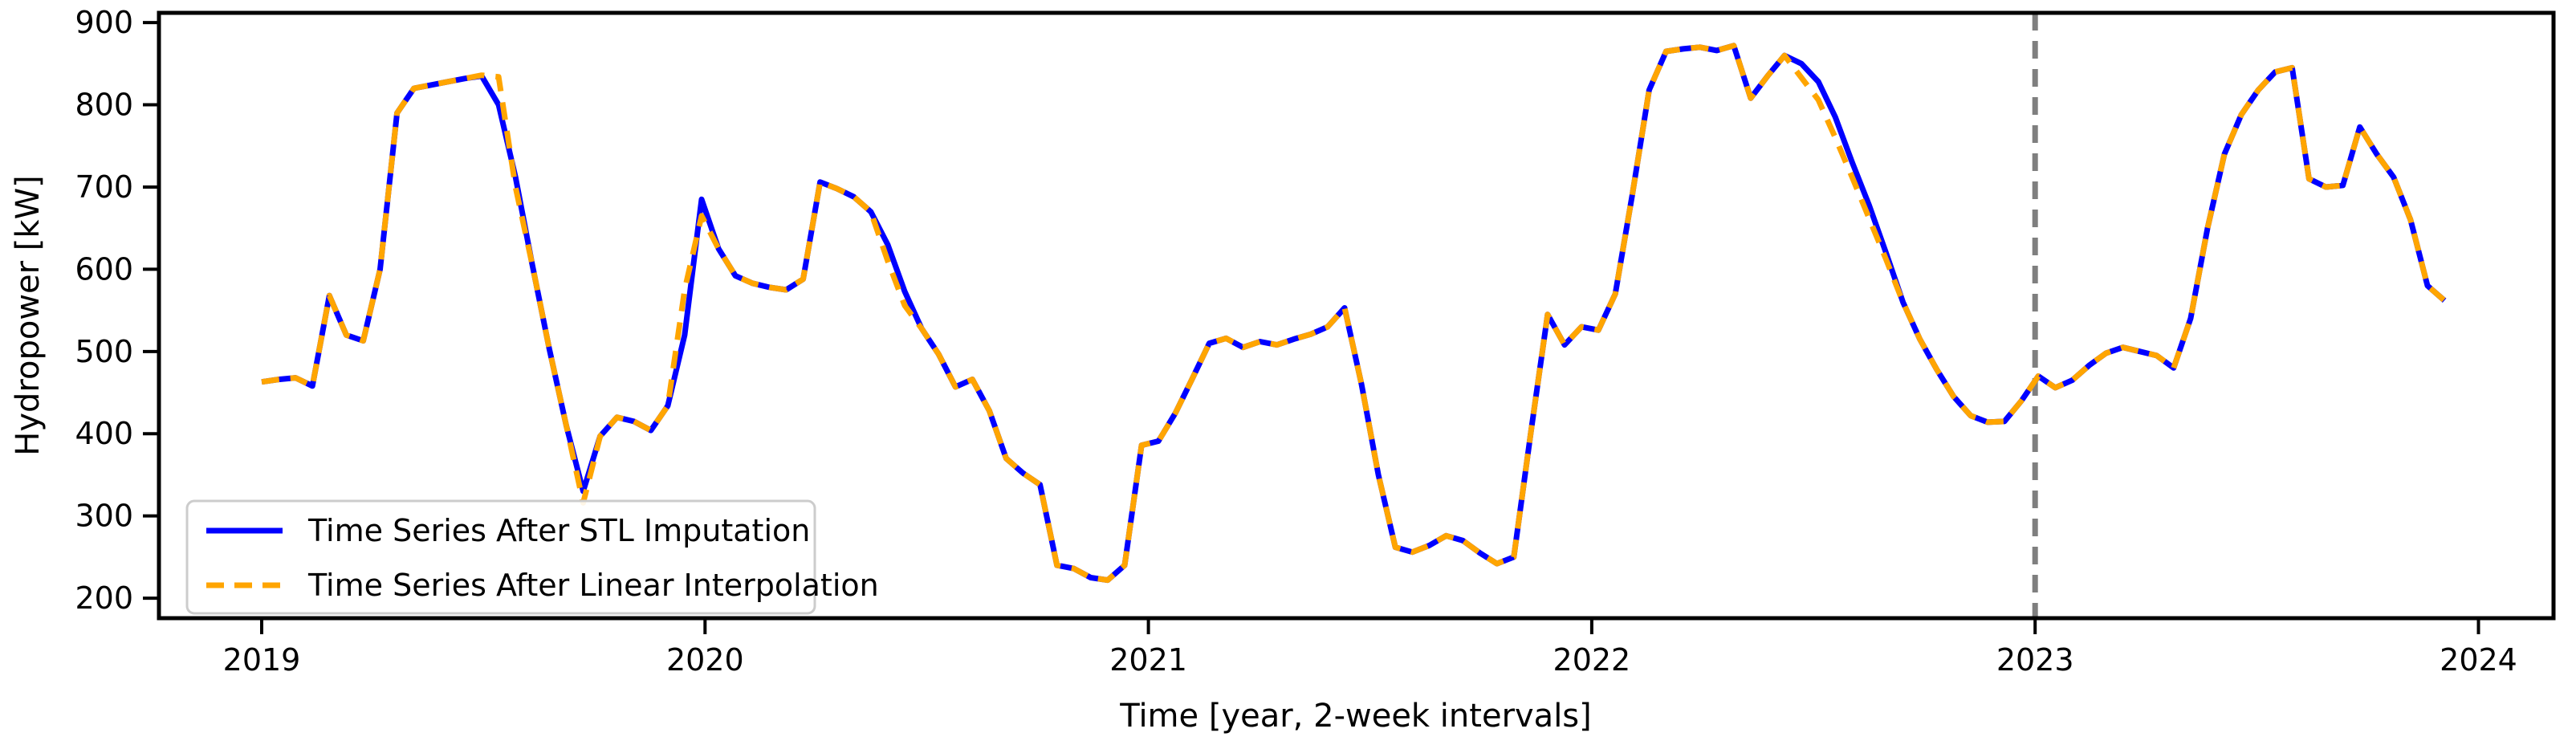  I want to click on y-tick-label: 900, so click(104, 22).